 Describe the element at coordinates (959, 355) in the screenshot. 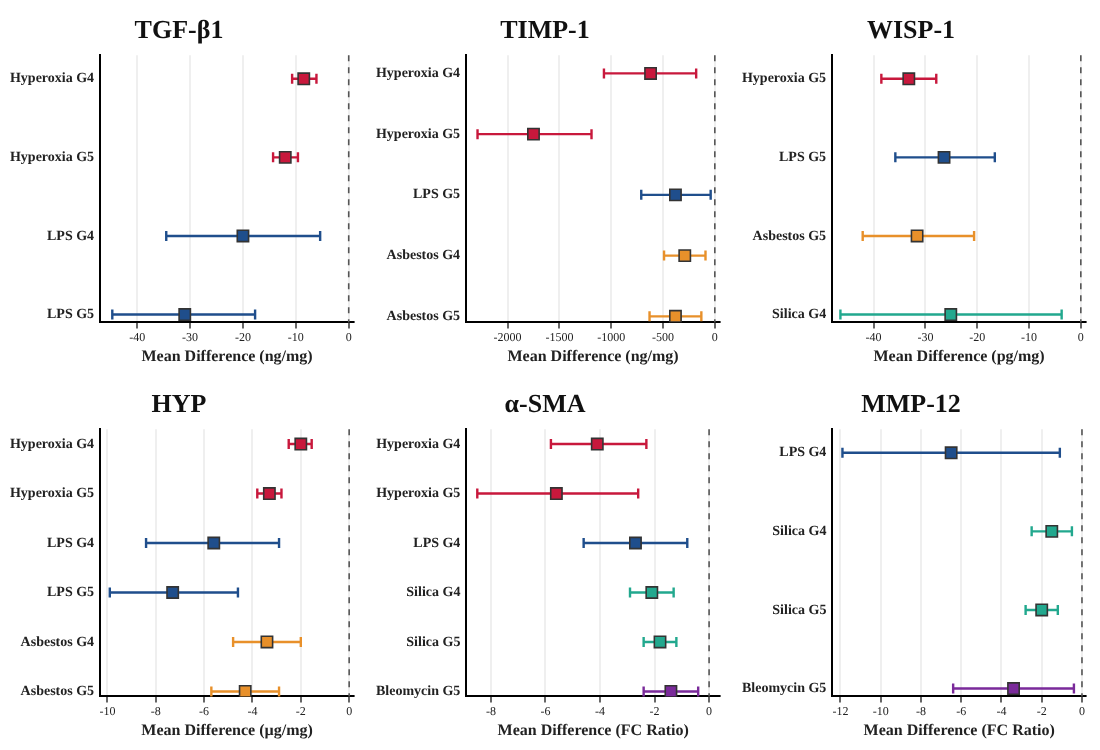

I see `x-axis-title: Mean Difference (pg/mg)` at that location.